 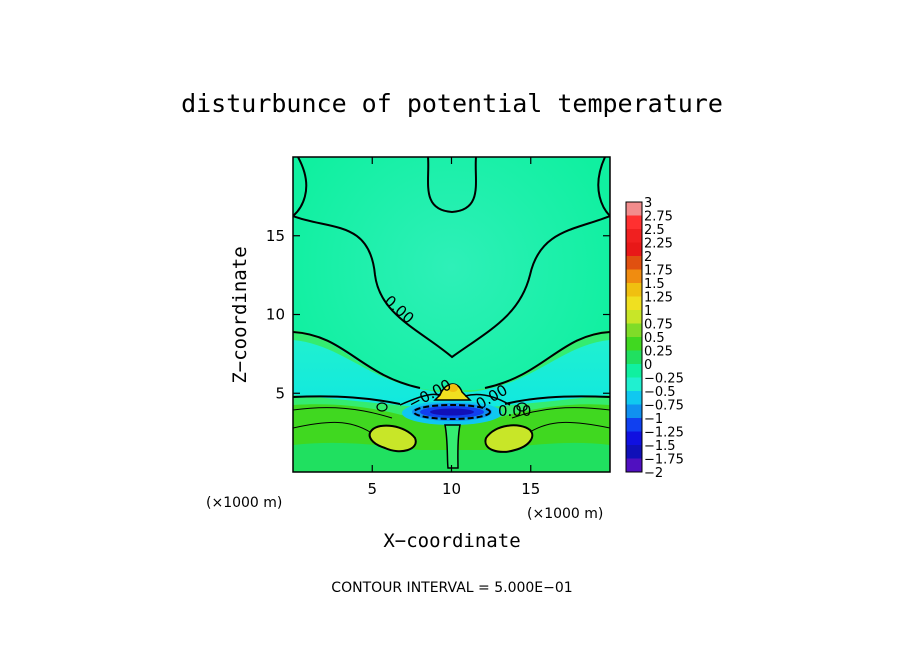 What do you see at coordinates (664, 433) in the screenshot?
I see `colorbar-tick-label: −1.25` at bounding box center [664, 433].